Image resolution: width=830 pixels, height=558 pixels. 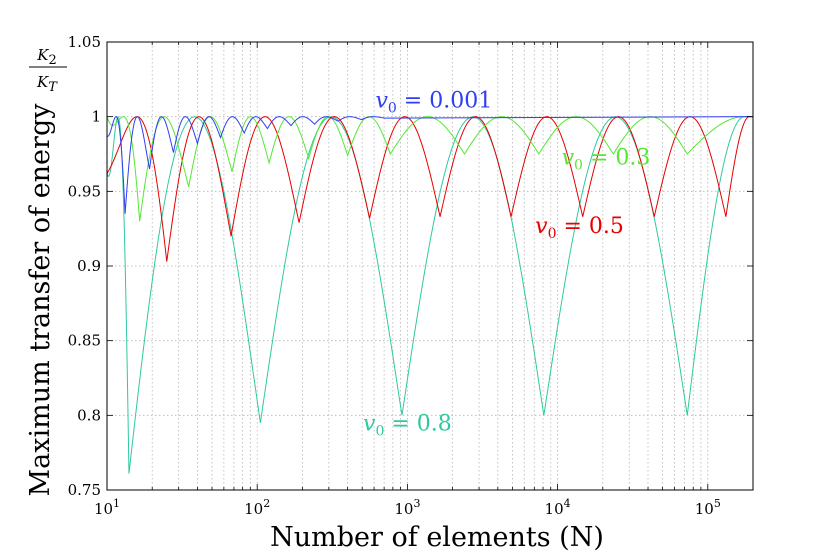 What do you see at coordinates (40, 300) in the screenshot?
I see `y-axis-title: Maximum transfer of energy` at bounding box center [40, 300].